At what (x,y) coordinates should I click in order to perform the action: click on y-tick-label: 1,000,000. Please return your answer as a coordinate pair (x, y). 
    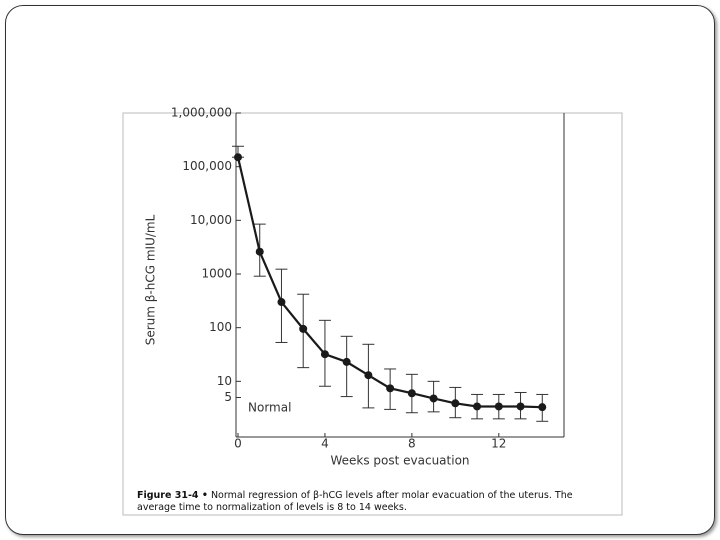
    Looking at the image, I should click on (201, 113).